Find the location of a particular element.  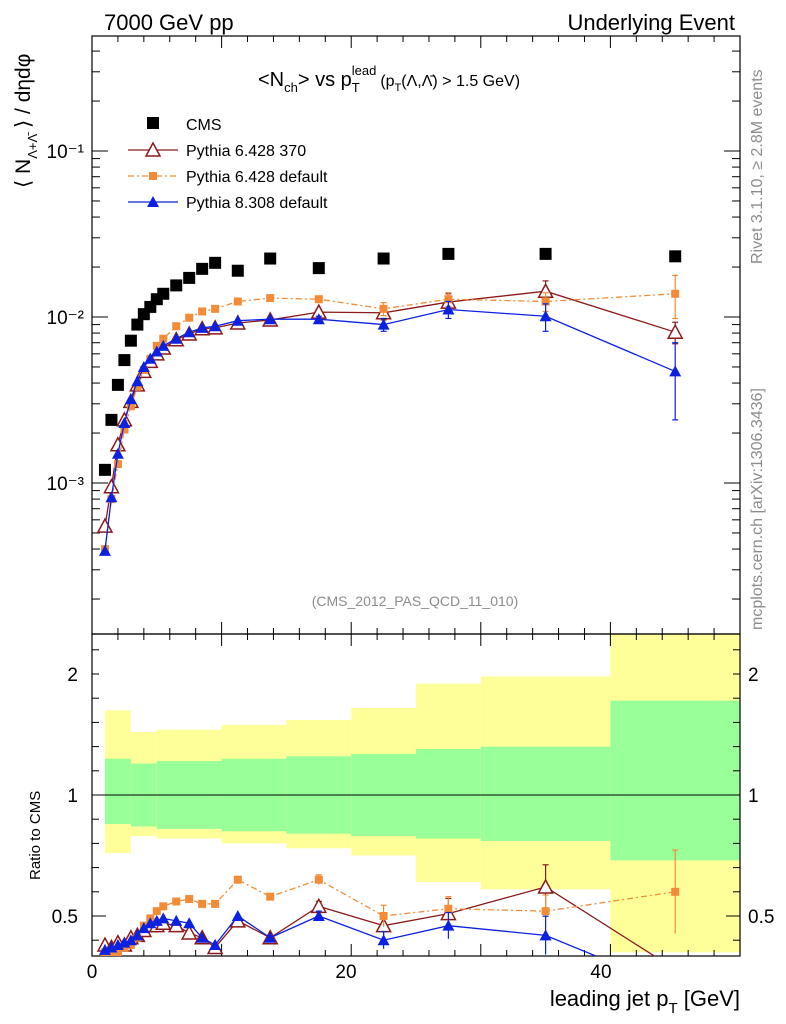

y-axis-title: ⟨ NΛ+Λ̄ ⟩ / dηdφ is located at coordinates (26, 121).